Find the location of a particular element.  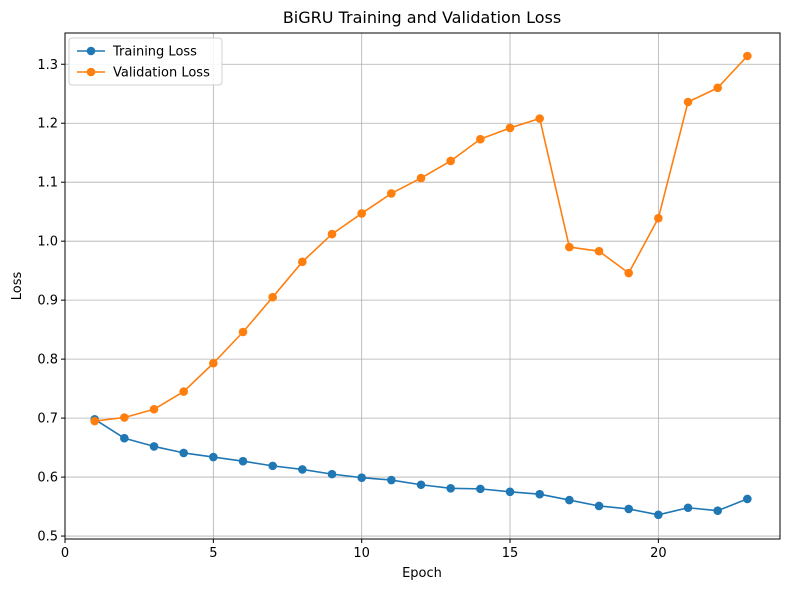

chart-title: BiGRU Training and Validation Loss is located at coordinates (422, 17).